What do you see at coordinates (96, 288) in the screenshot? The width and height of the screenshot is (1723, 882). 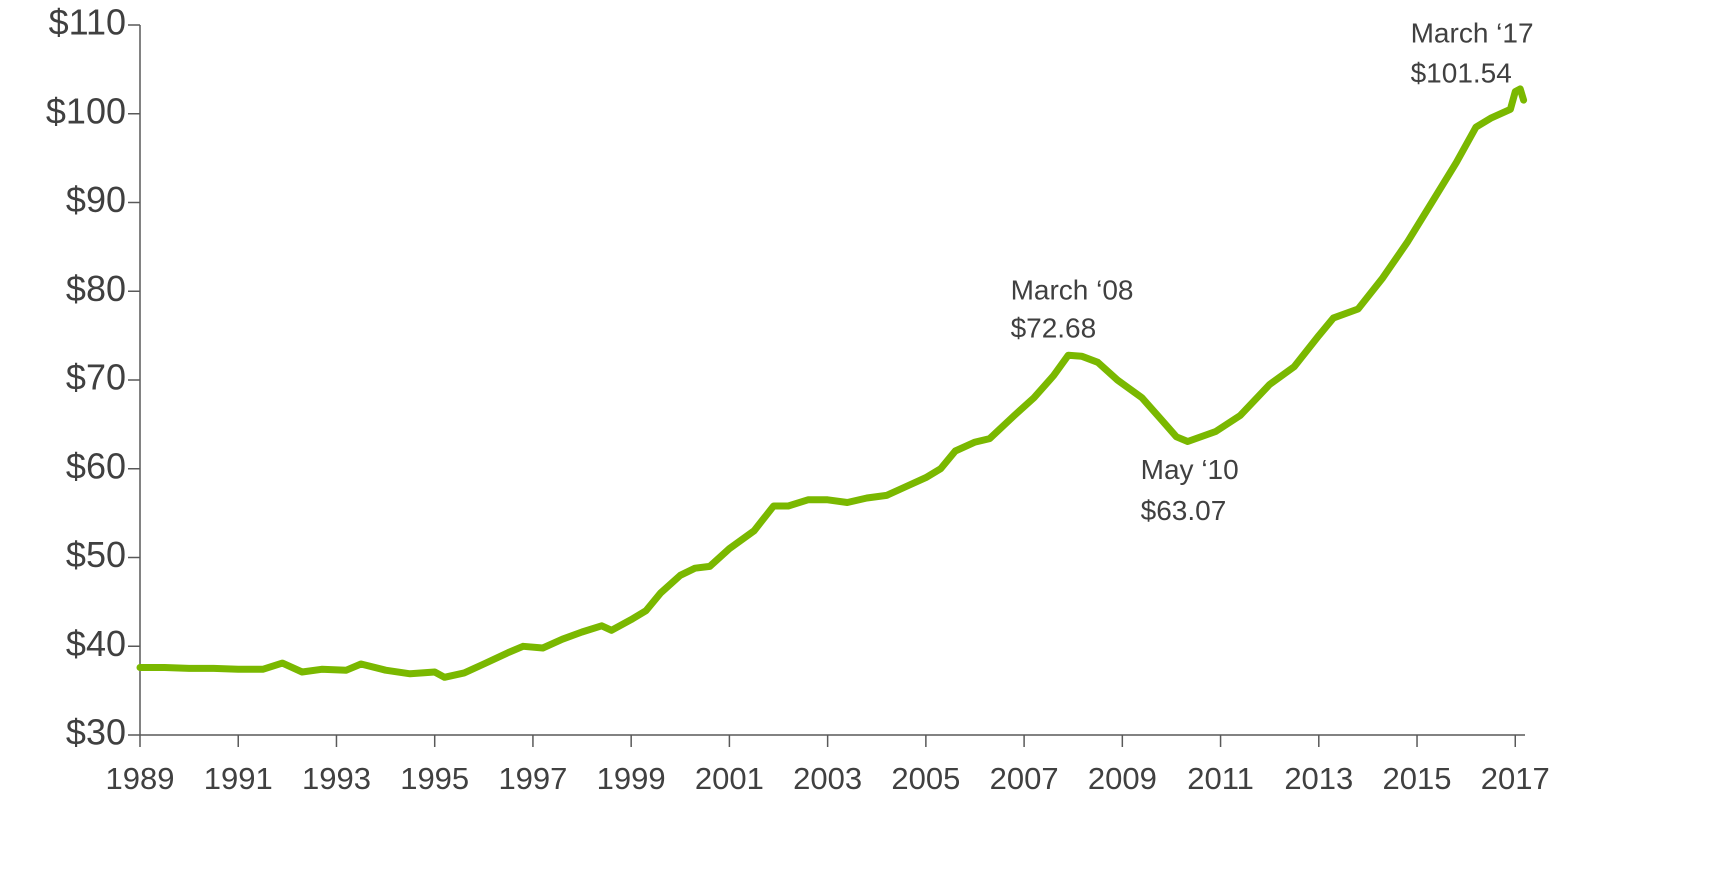 I see `y-tick-label: $80` at bounding box center [96, 288].